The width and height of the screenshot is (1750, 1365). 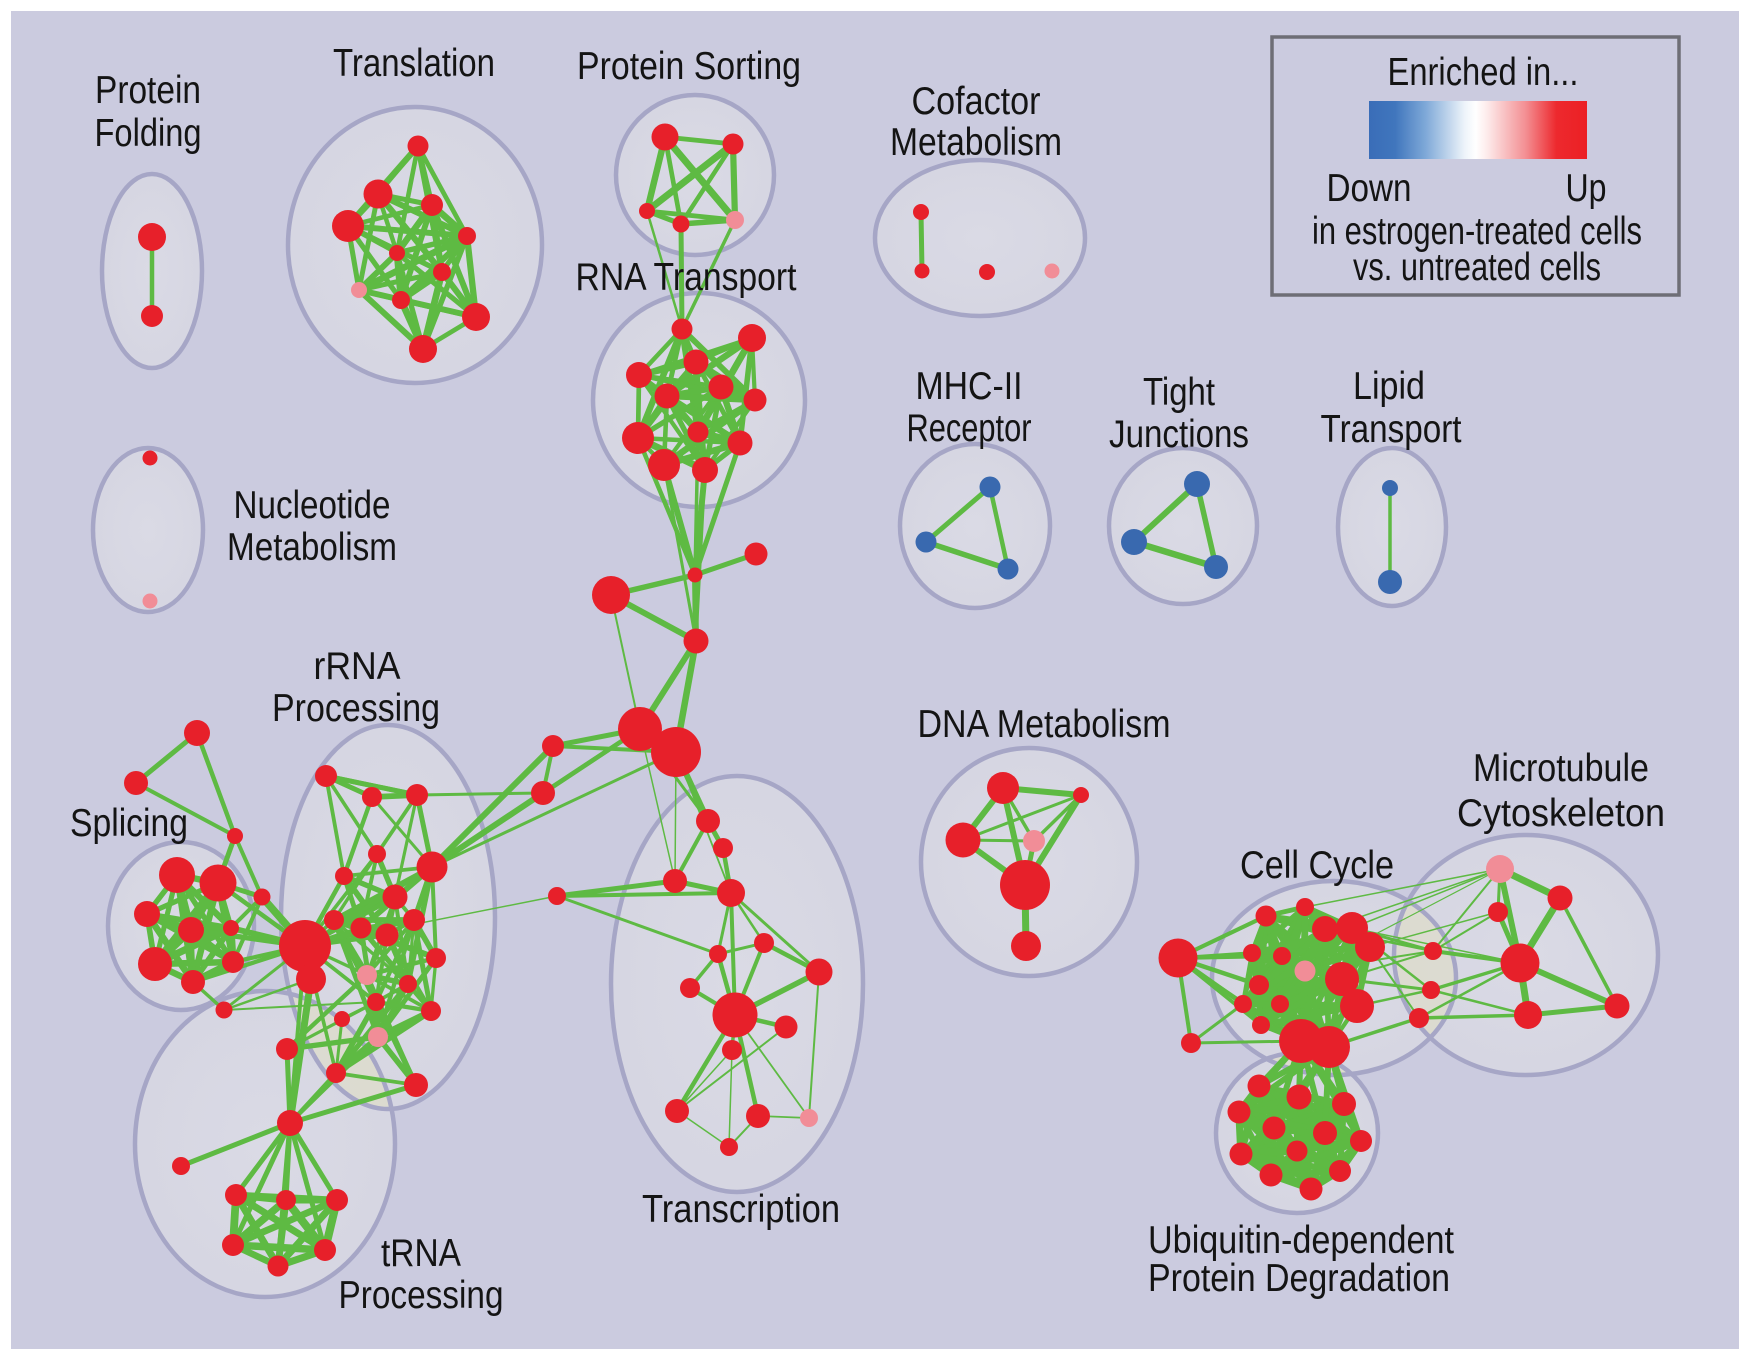 I want to click on svg-text: MHC-II, so click(x=969, y=386).